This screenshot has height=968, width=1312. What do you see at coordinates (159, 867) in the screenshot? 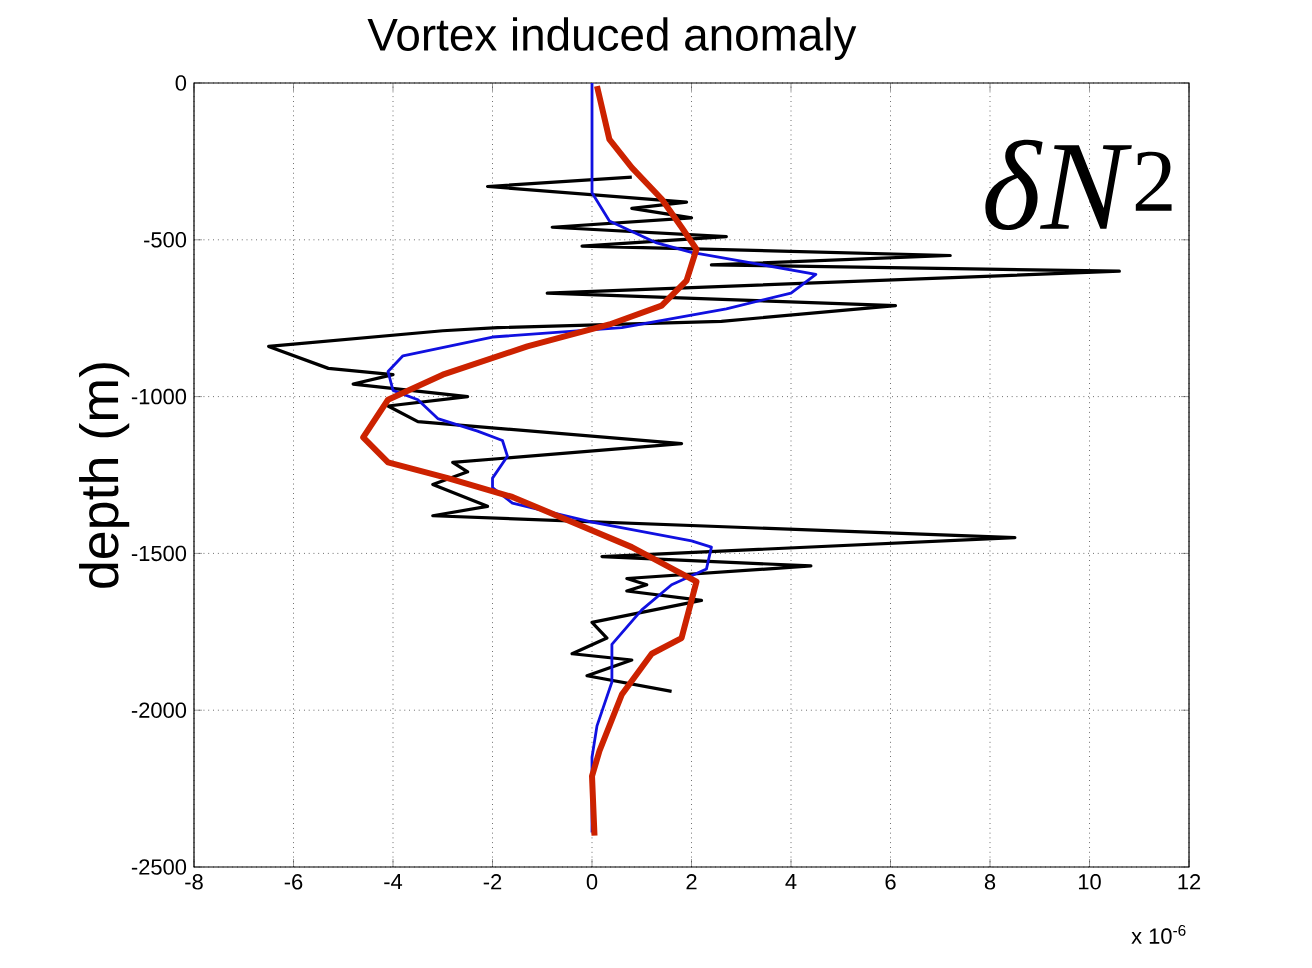
I see `y-tick-label: -2500` at bounding box center [159, 867].